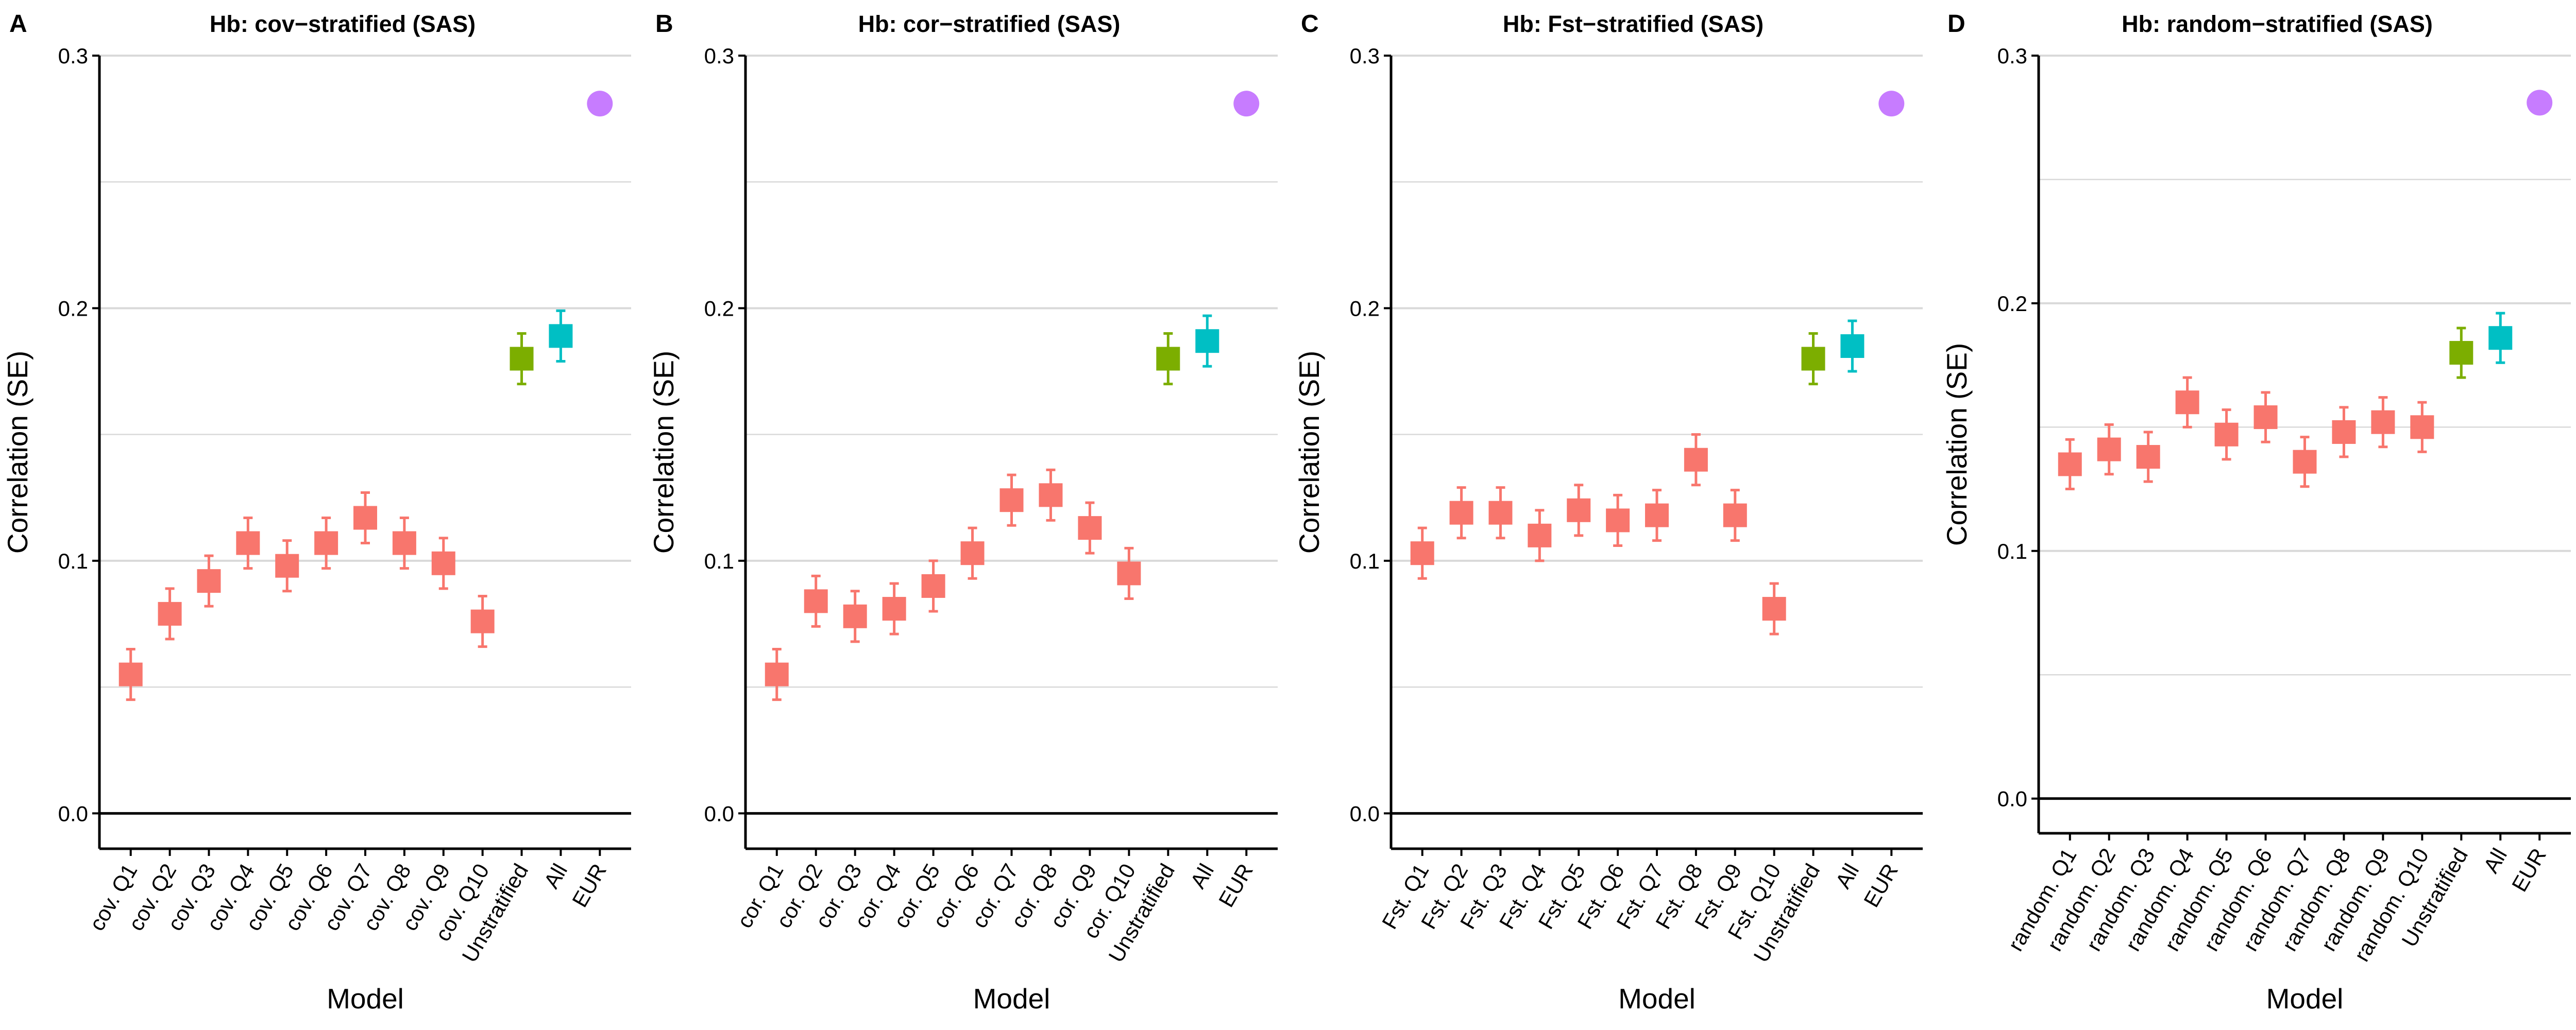  Describe the element at coordinates (664, 24) in the screenshot. I see `panel-letter: B` at that location.